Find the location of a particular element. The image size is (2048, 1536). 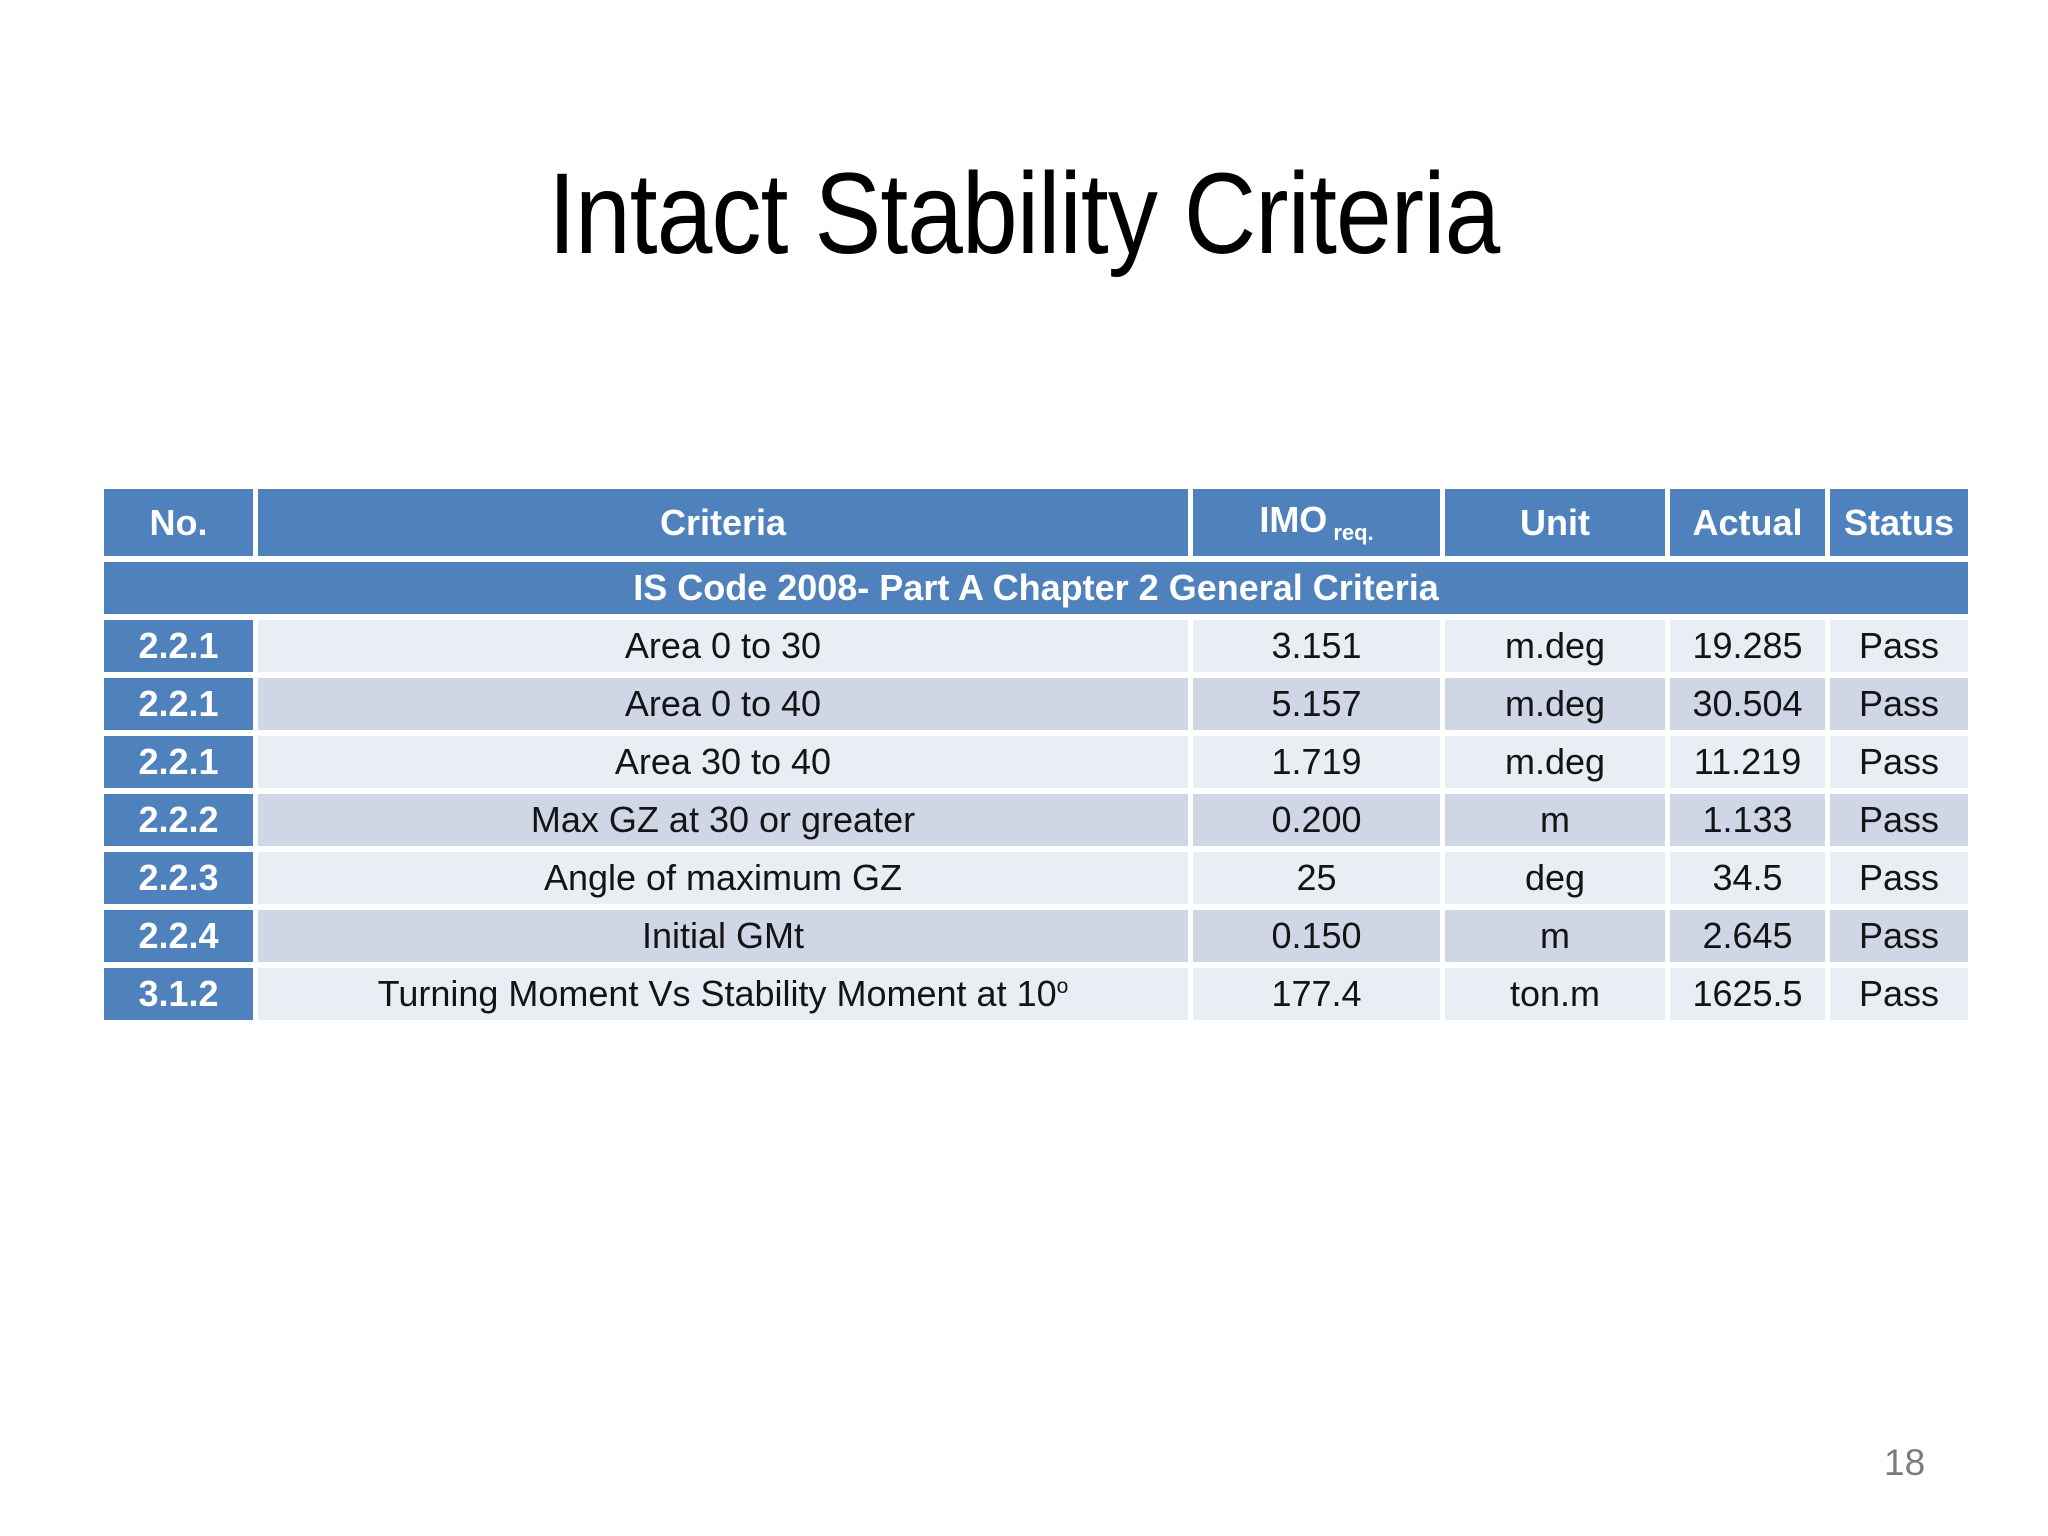

table-header-row: No. Criteria IMO req. Unit Actual Status is located at coordinates (1036, 522).